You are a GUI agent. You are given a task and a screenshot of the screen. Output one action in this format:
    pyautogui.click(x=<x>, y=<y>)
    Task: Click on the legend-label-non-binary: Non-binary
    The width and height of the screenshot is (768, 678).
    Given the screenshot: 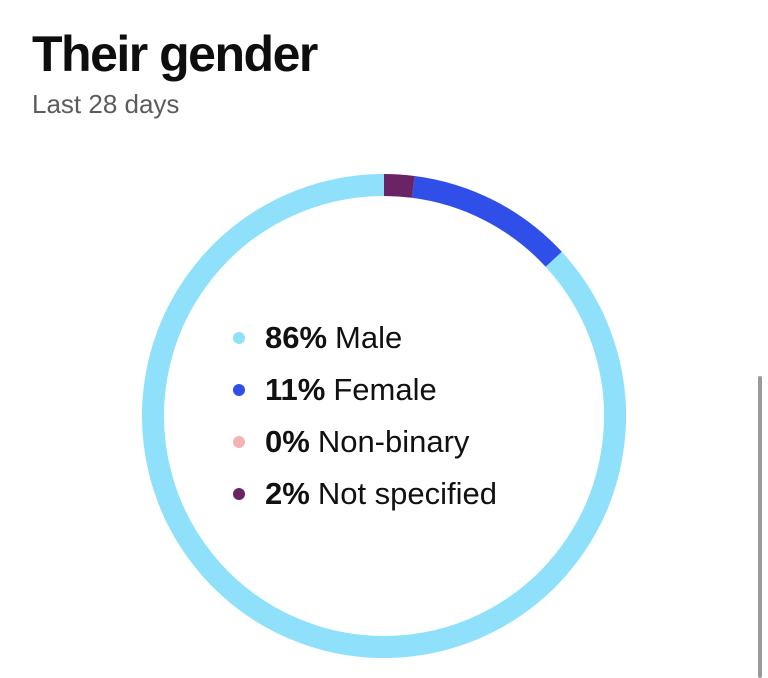 What is the action you would take?
    pyautogui.click(x=393, y=441)
    